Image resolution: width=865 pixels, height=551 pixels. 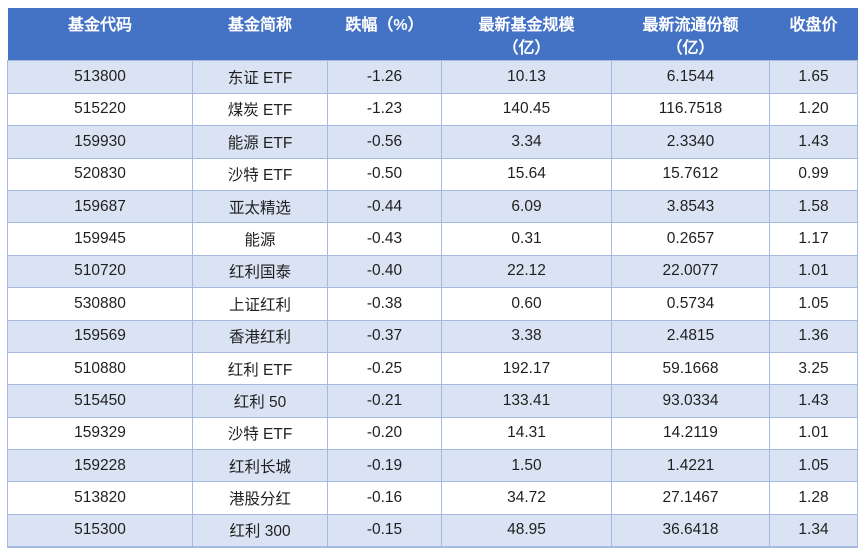 I want to click on table-cell: 6.1544, so click(x=690, y=77).